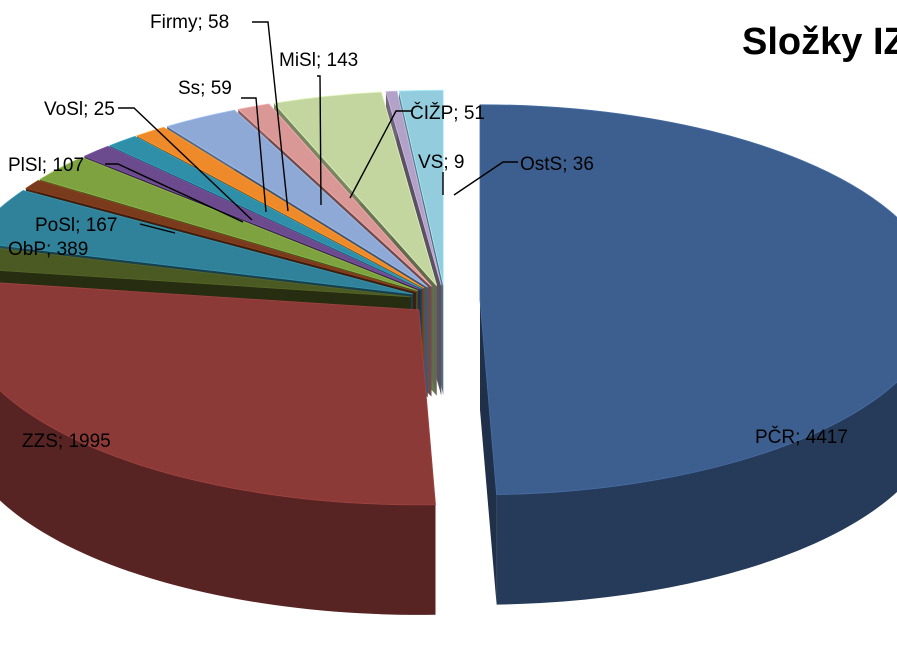 The image size is (897, 665). I want to click on leader-line-vosl, so click(185, 164).